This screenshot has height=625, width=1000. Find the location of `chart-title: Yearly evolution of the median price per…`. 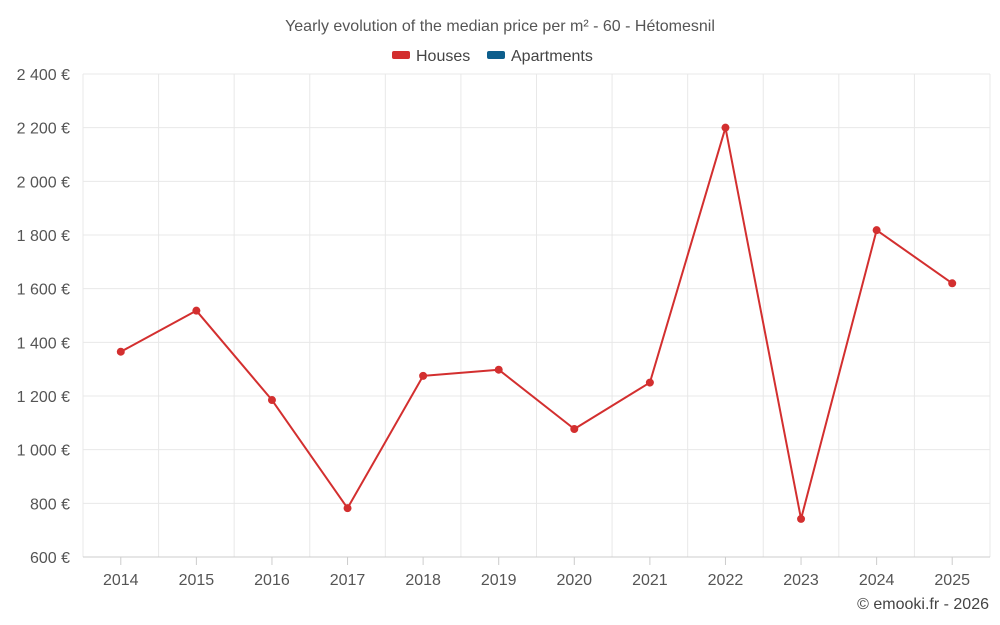

chart-title: Yearly evolution of the median price per… is located at coordinates (500, 26).